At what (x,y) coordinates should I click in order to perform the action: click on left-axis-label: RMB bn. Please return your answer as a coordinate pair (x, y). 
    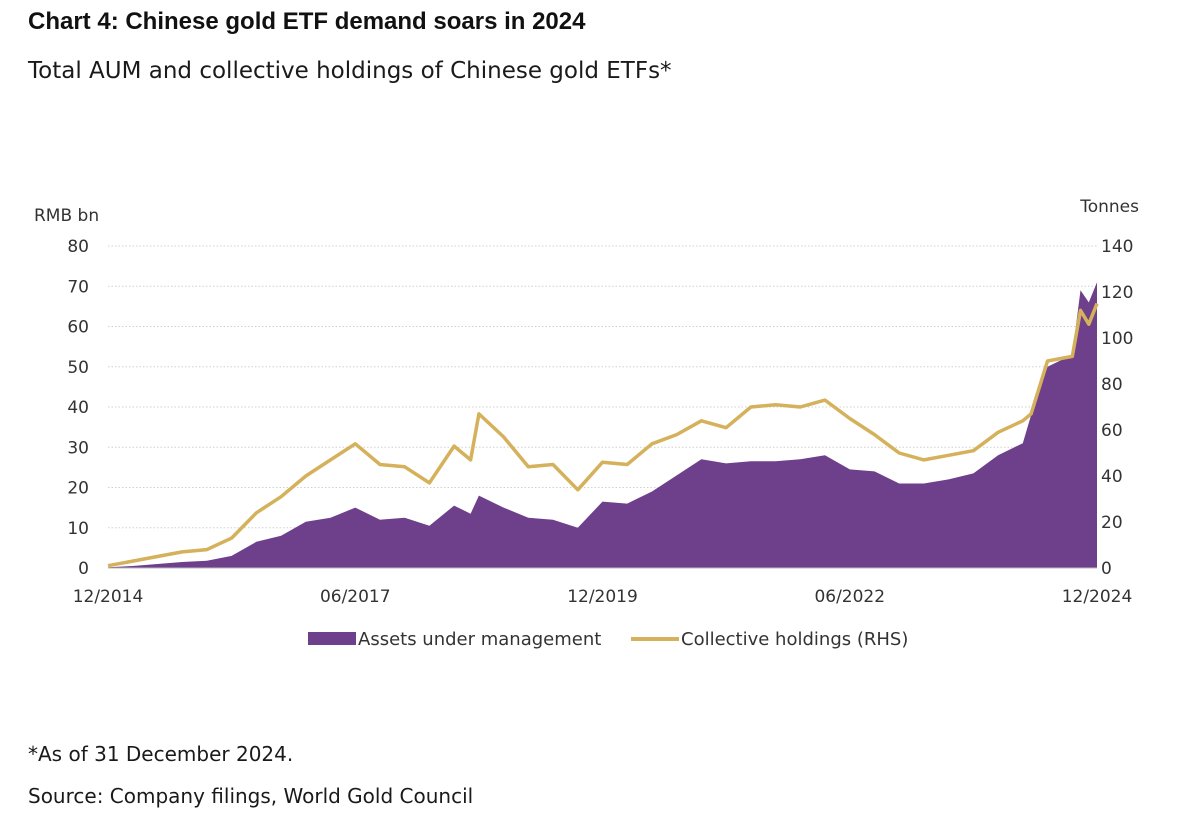
    Looking at the image, I should click on (66, 216).